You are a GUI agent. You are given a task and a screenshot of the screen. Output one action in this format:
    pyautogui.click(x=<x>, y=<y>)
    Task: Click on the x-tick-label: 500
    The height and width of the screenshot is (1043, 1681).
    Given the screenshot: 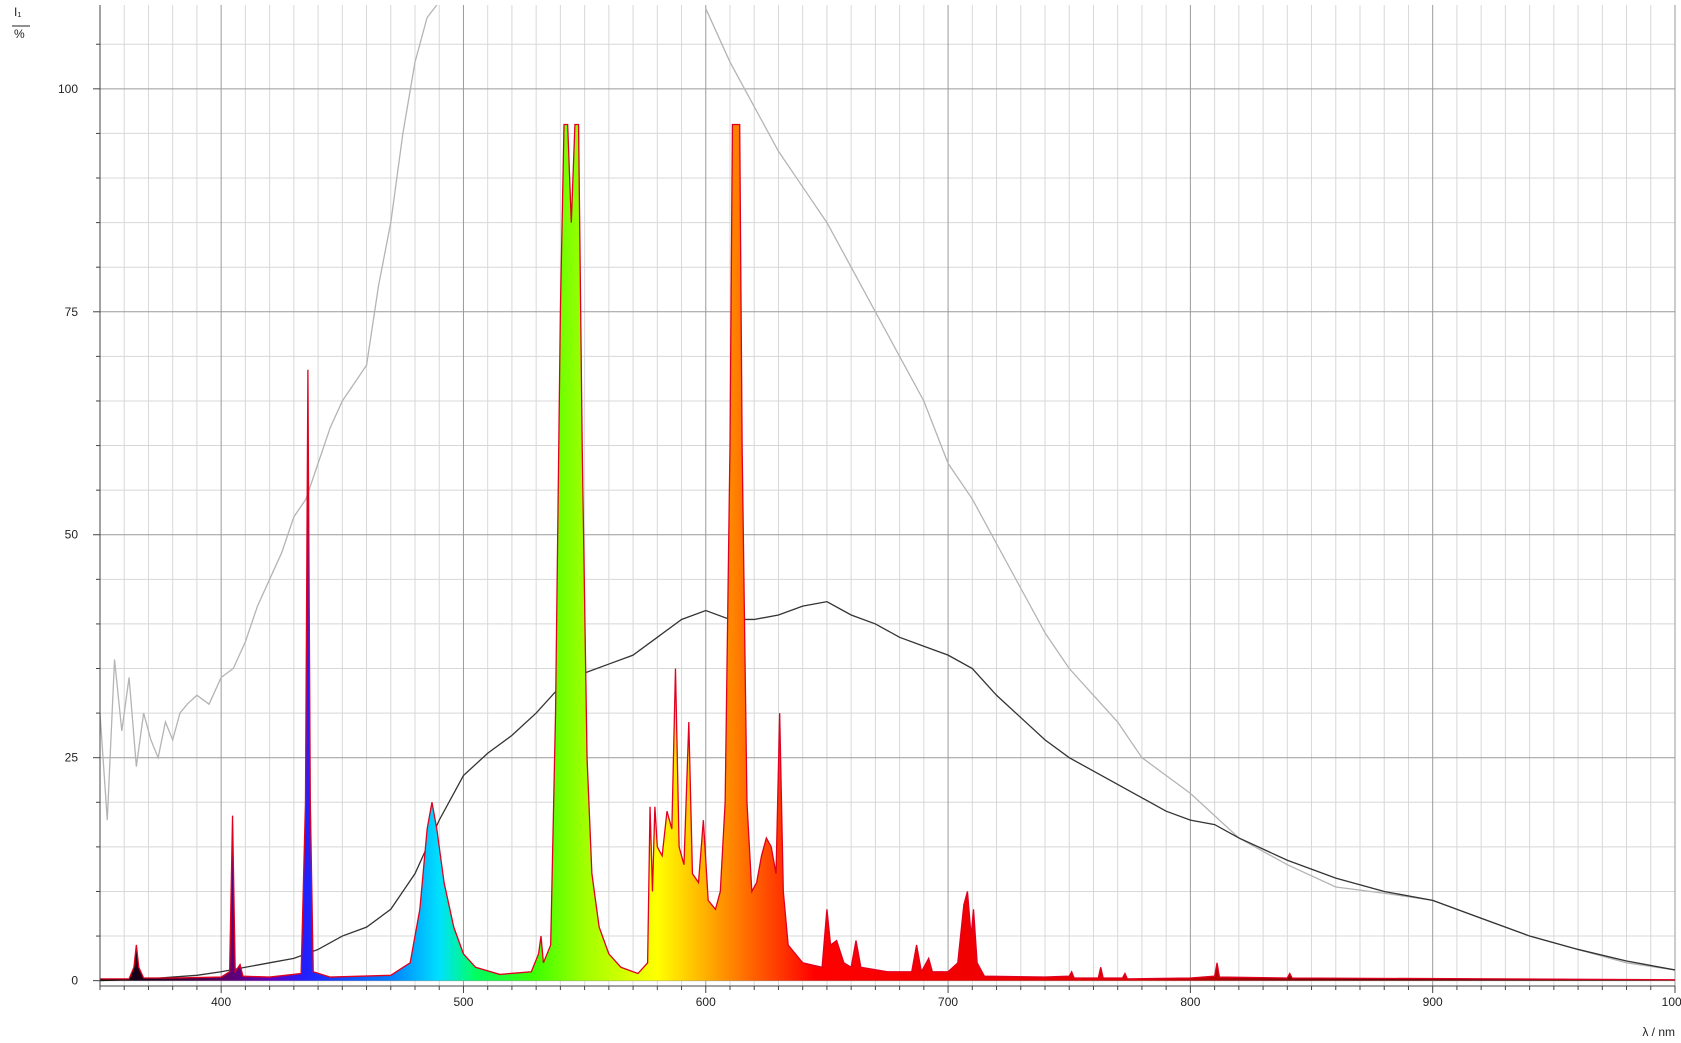 What is the action you would take?
    pyautogui.click(x=463, y=1002)
    